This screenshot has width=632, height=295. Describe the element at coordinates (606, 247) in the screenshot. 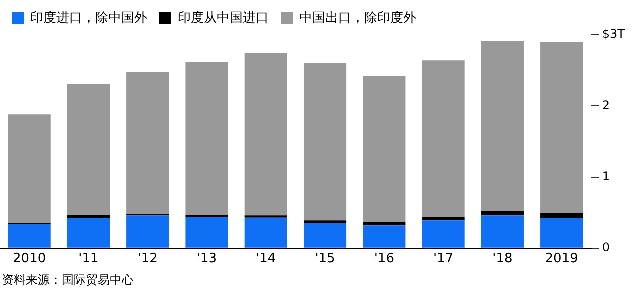

I see `y-tick-label: 0` at that location.